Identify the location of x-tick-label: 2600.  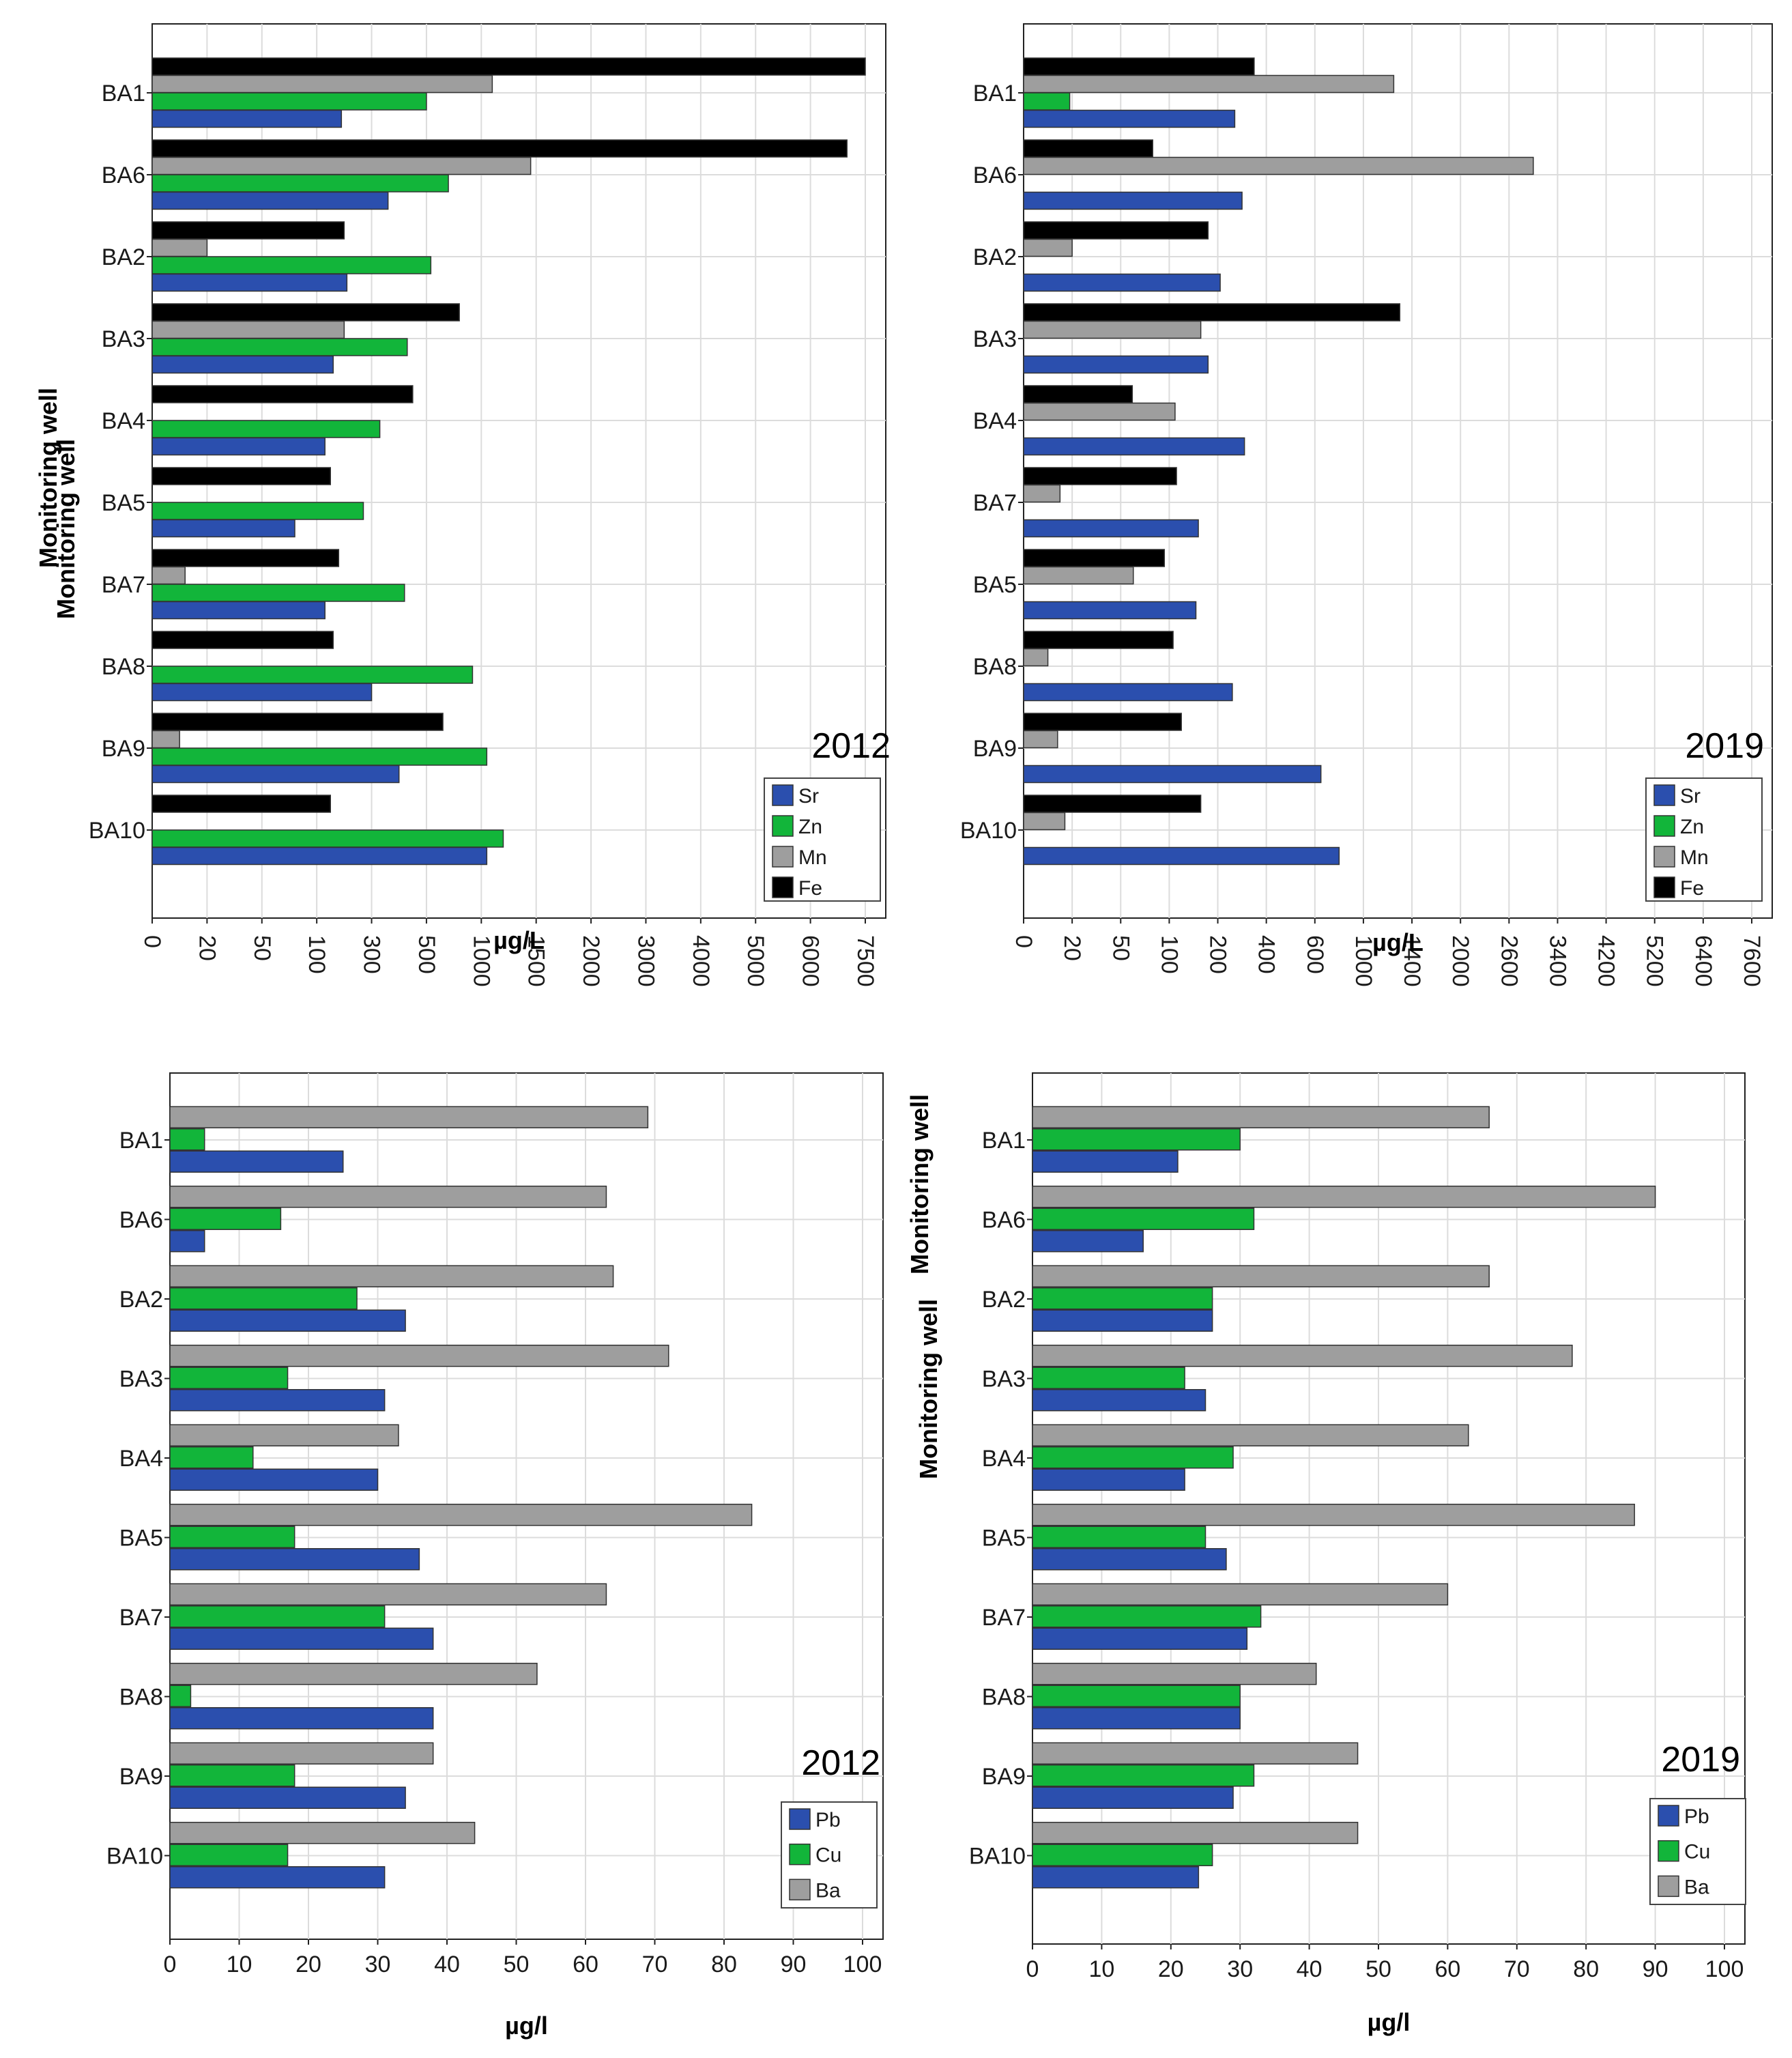
(1509, 961).